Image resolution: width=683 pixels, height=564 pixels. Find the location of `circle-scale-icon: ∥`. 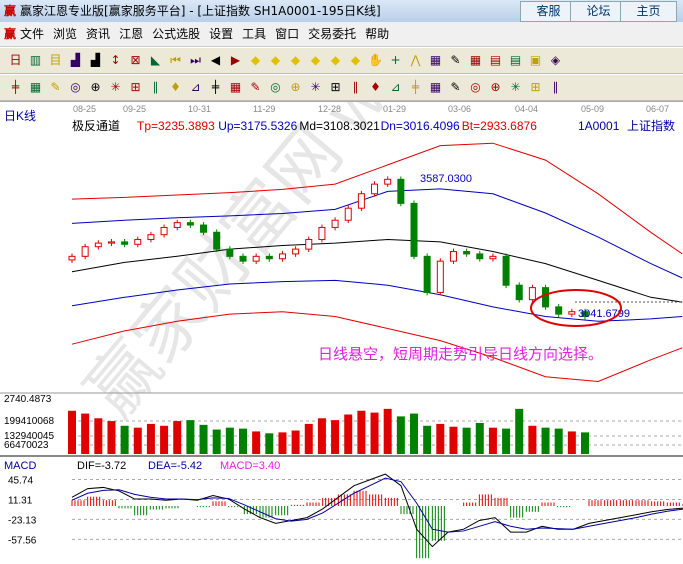

circle-scale-icon: ∥ is located at coordinates (155, 87).